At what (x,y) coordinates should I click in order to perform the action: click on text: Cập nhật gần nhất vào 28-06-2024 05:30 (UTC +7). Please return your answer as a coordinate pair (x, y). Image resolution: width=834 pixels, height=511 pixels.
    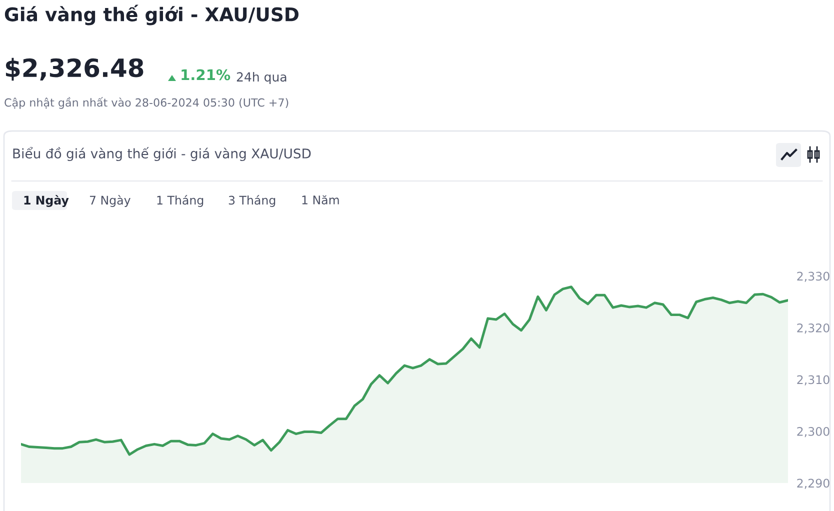
    Looking at the image, I should click on (146, 103).